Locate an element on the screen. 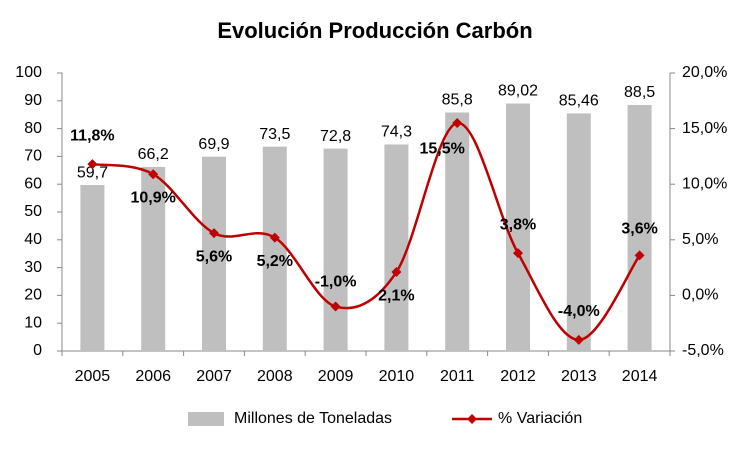 The image size is (750, 449). legend-swatch is located at coordinates (206, 419).